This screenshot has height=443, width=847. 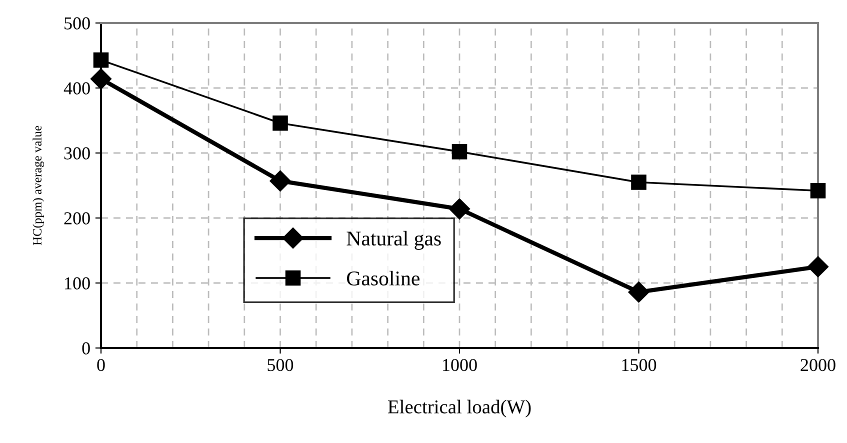 I want to click on y-tick-label: 500, so click(x=77, y=23).